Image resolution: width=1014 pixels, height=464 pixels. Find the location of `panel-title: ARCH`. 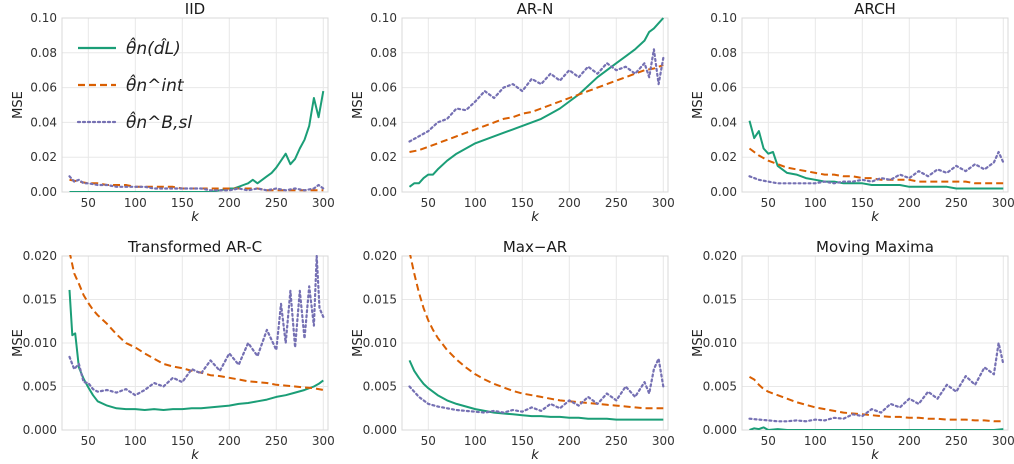

panel-title: ARCH is located at coordinates (875, 9).